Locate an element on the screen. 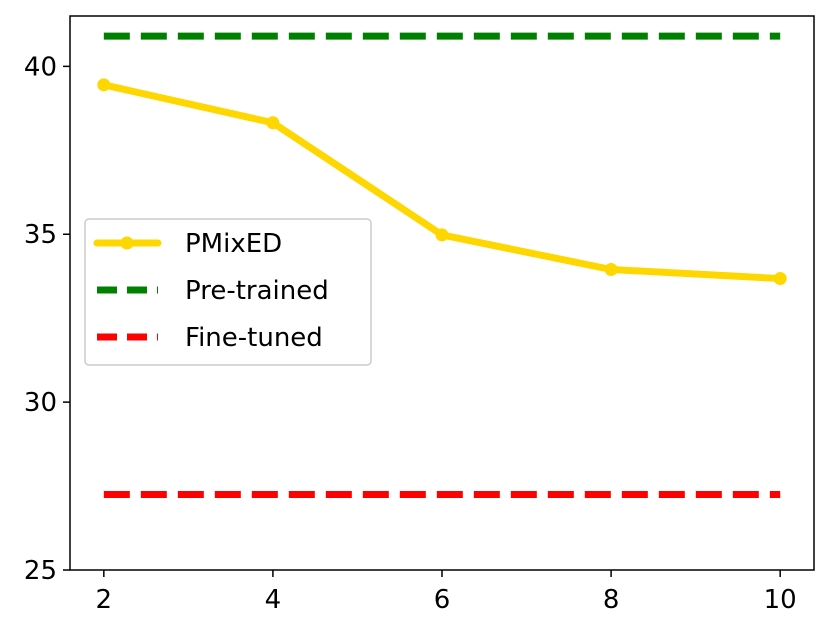 The image size is (830, 630). legend-entry-fine-tuned: Fine-tuned is located at coordinates (210, 338).